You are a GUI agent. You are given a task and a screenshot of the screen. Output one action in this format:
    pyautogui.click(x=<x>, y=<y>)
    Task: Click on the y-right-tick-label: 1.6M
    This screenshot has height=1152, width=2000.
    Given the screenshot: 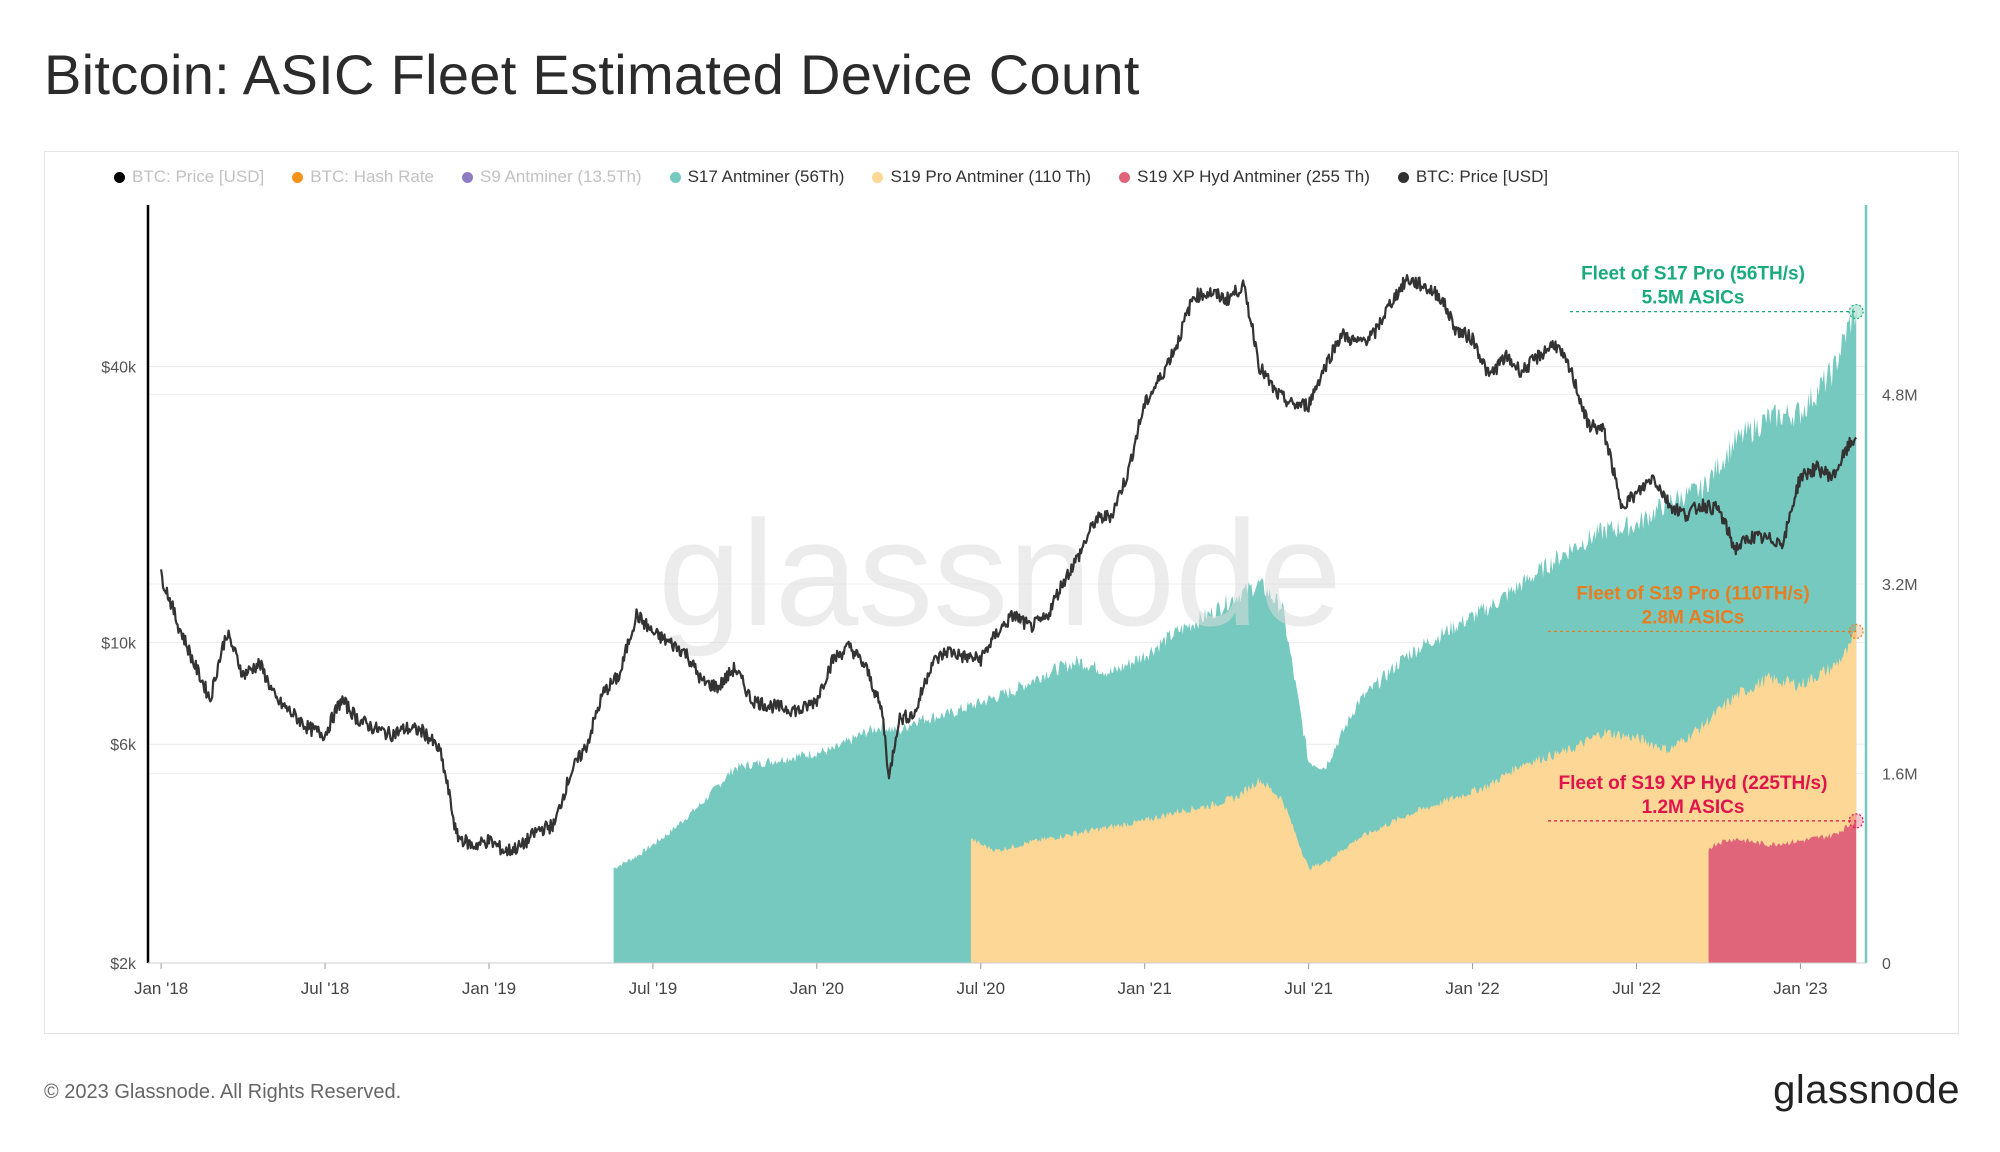 What is the action you would take?
    pyautogui.click(x=1900, y=775)
    